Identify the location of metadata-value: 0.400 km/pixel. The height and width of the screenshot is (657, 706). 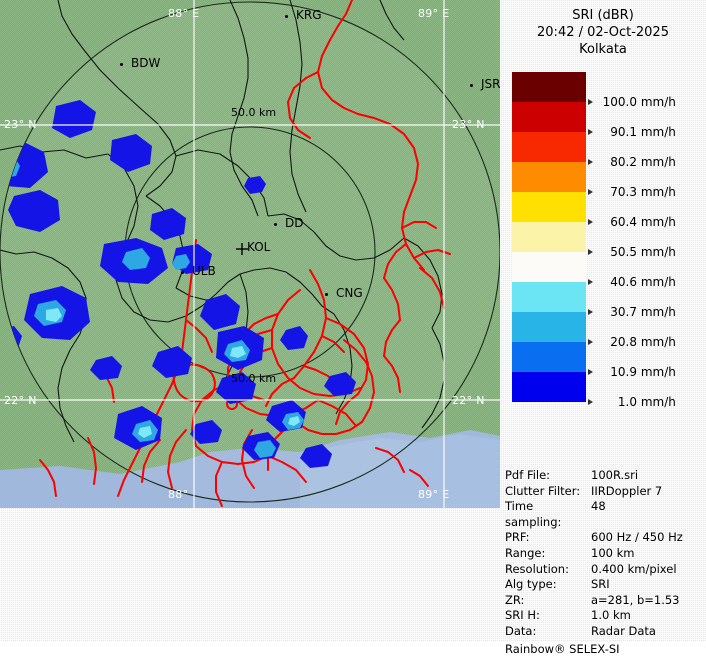
(634, 568).